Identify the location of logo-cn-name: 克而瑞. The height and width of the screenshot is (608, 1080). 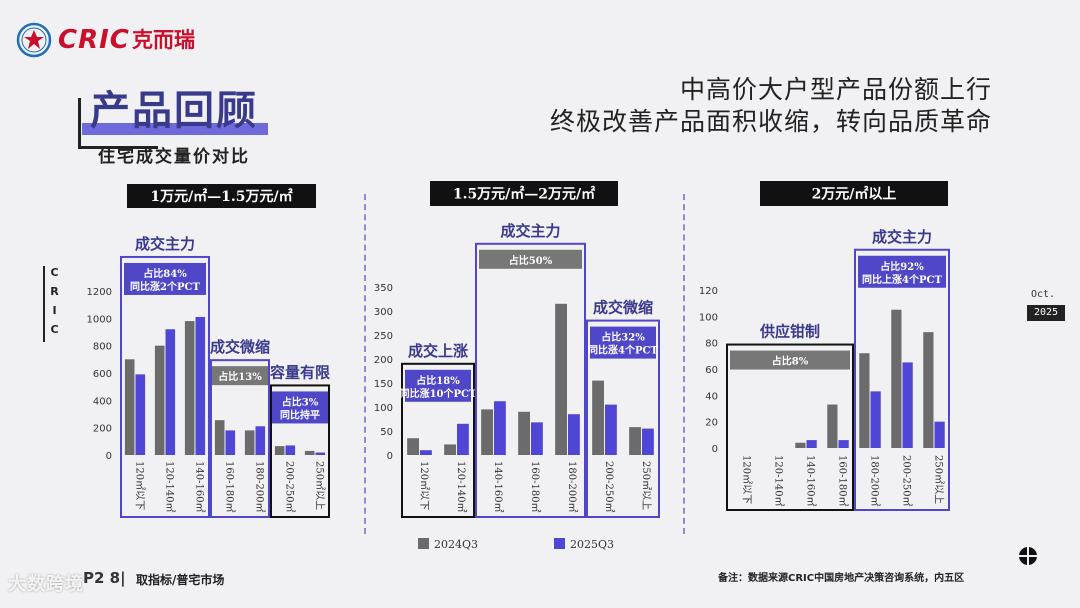
(163, 40).